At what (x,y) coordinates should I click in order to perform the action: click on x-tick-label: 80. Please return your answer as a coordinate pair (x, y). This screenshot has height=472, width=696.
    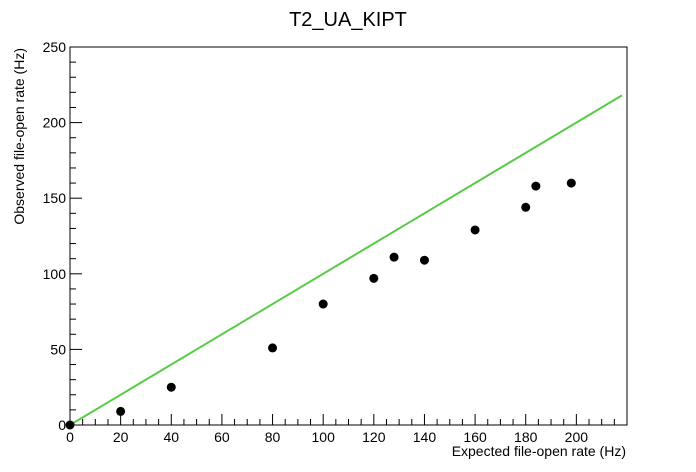
    Looking at the image, I should click on (273, 437).